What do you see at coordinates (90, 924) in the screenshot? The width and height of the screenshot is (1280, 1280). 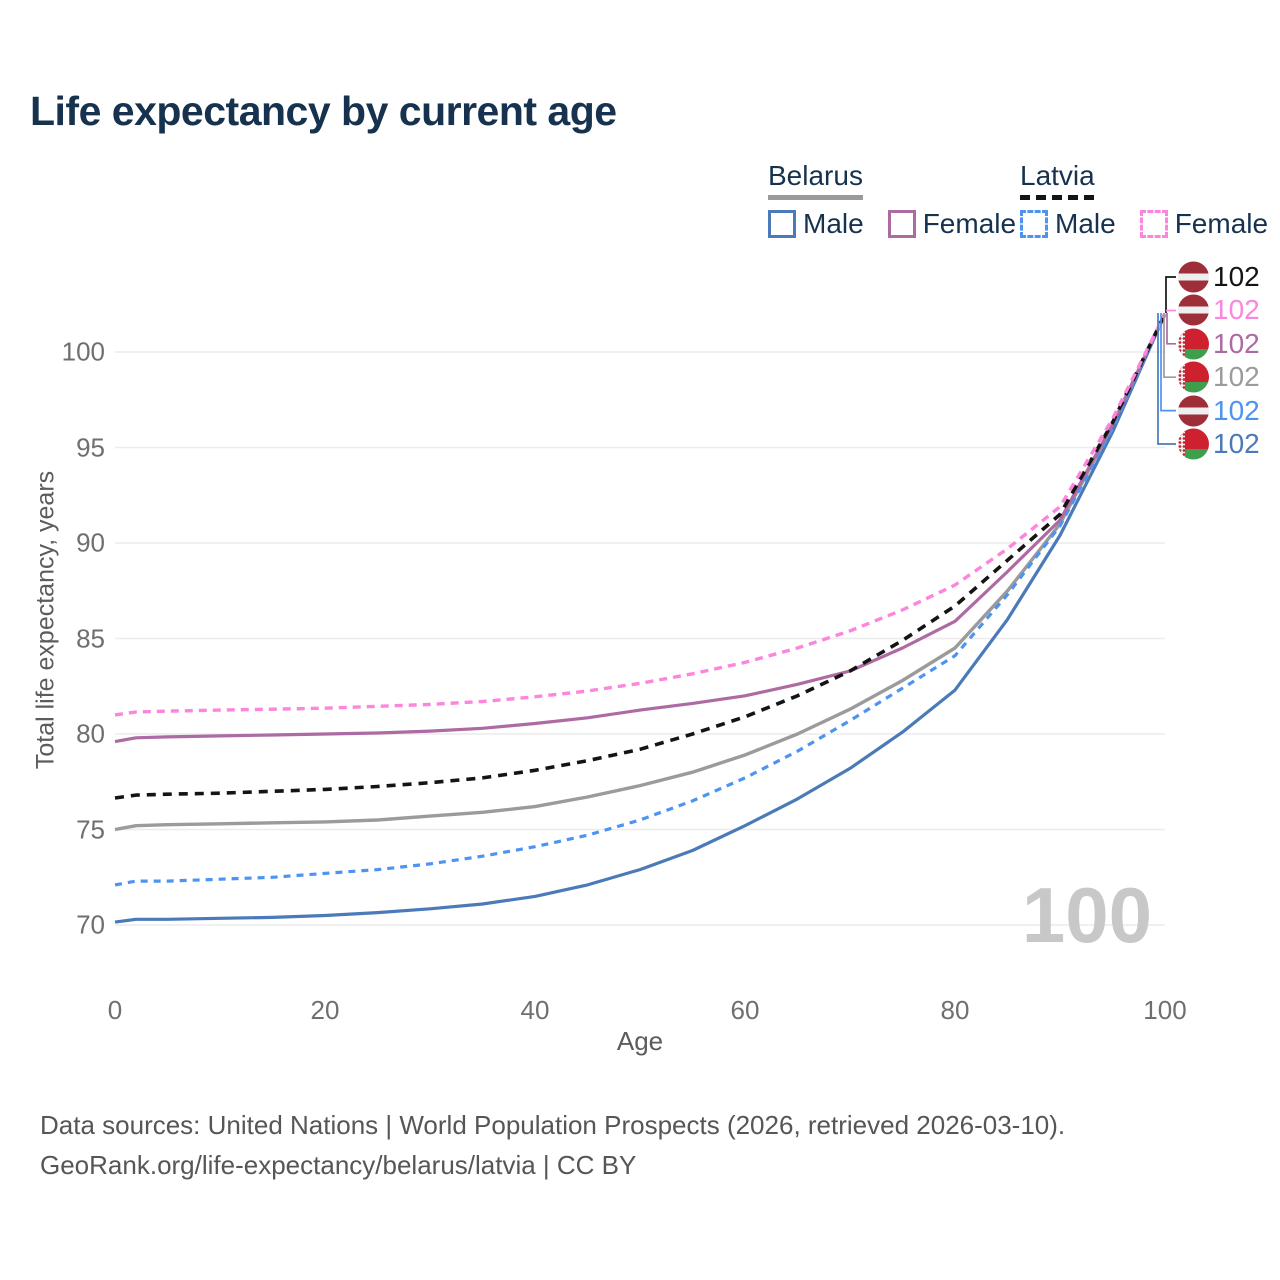 I see `y-tick-label-70: 70` at bounding box center [90, 924].